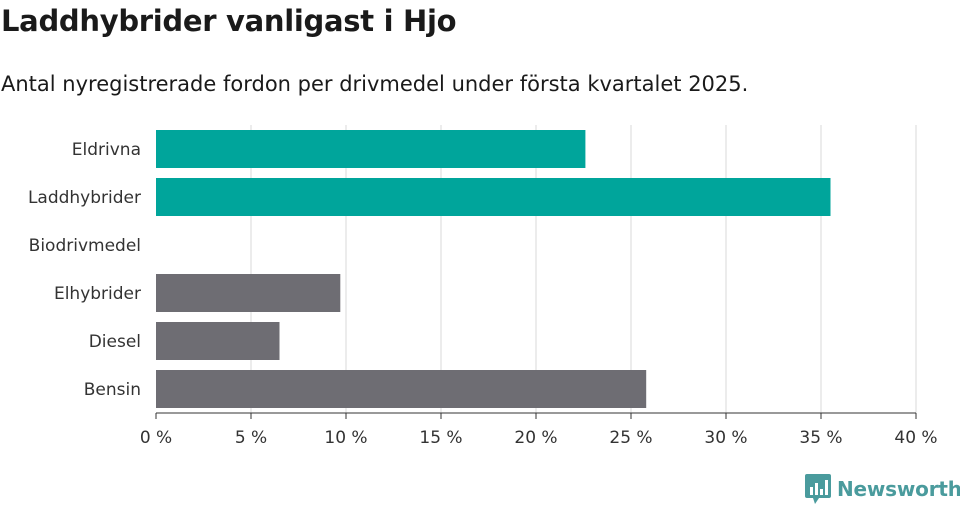  I want to click on chart-title: Laddhybrider vanligast i Hjo, so click(229, 21).